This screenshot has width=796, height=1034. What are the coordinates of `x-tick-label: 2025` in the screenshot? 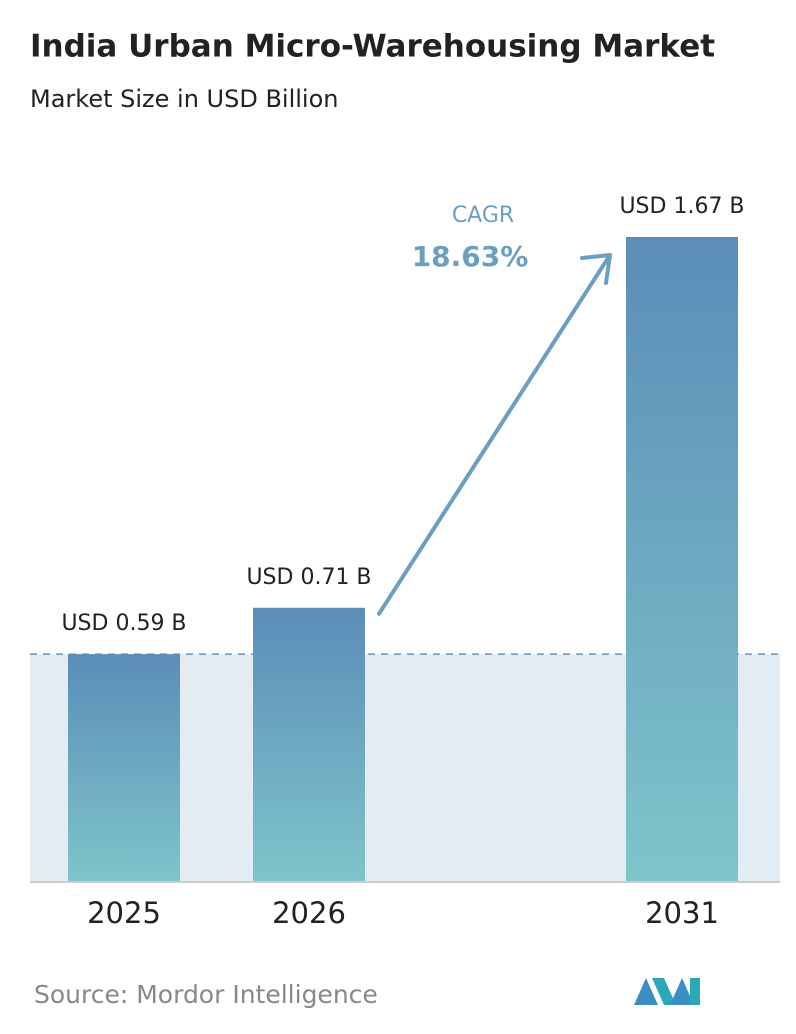 It's located at (124, 913).